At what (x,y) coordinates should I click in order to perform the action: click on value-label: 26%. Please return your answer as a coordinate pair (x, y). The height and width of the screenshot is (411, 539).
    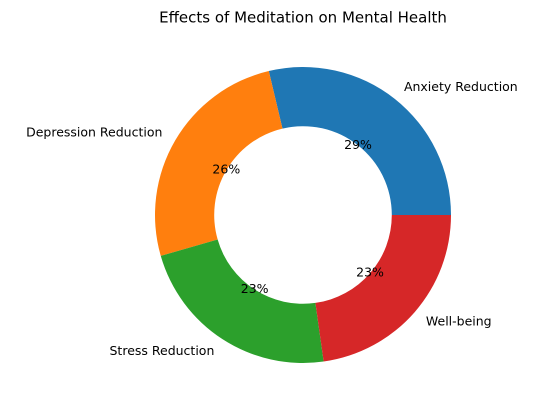
    Looking at the image, I should click on (226, 169).